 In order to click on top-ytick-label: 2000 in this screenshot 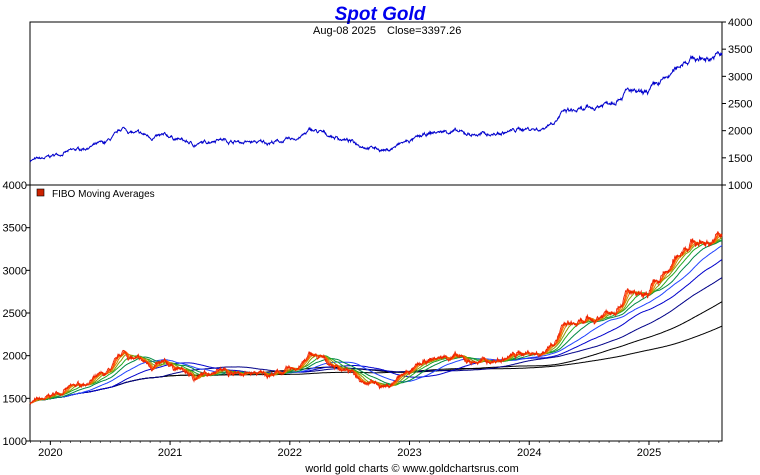, I will do `click(740, 132)`.